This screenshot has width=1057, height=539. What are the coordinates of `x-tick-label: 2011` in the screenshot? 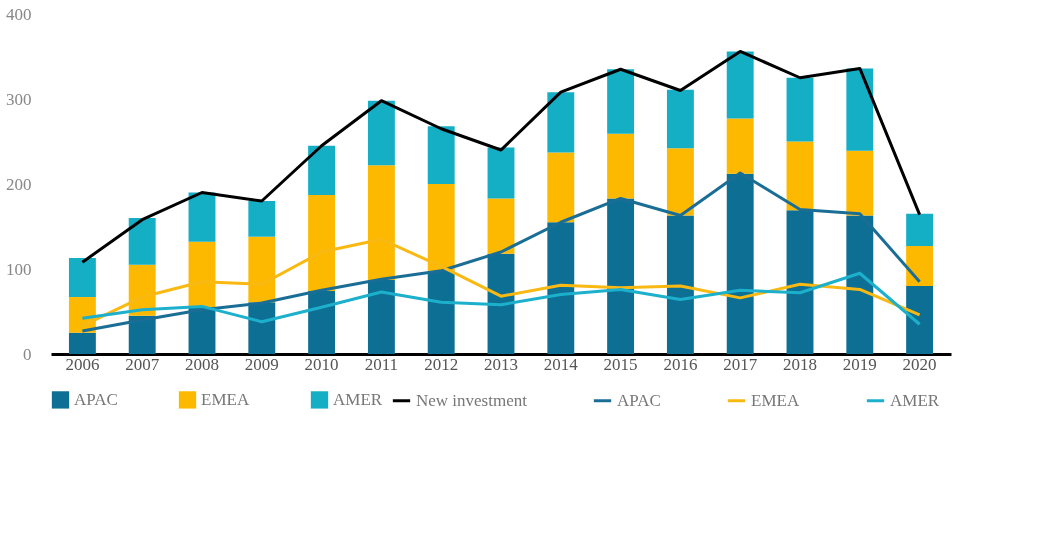 It's located at (381, 364).